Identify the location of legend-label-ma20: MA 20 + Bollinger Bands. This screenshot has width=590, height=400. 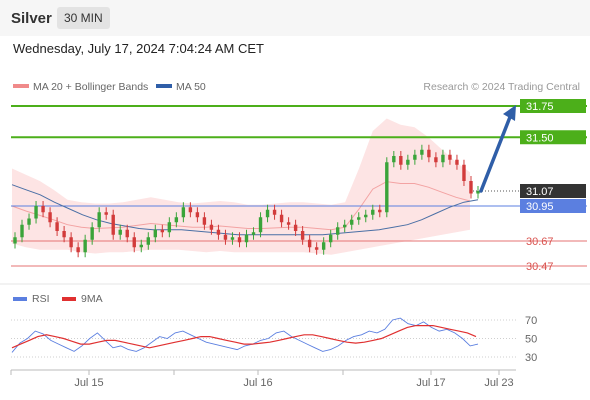
(90, 87).